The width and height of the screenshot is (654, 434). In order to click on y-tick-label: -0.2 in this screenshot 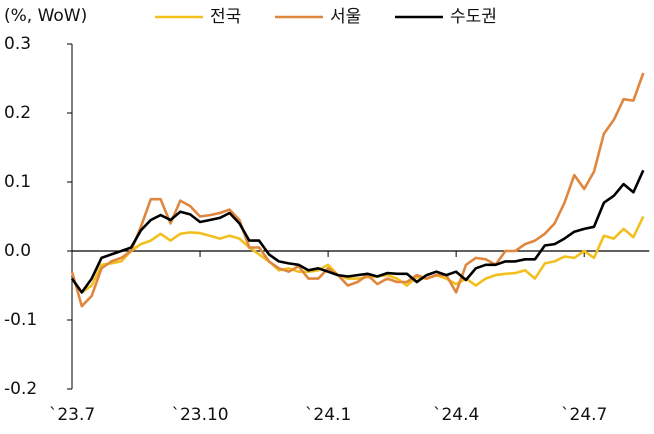, I will do `click(20, 389)`.